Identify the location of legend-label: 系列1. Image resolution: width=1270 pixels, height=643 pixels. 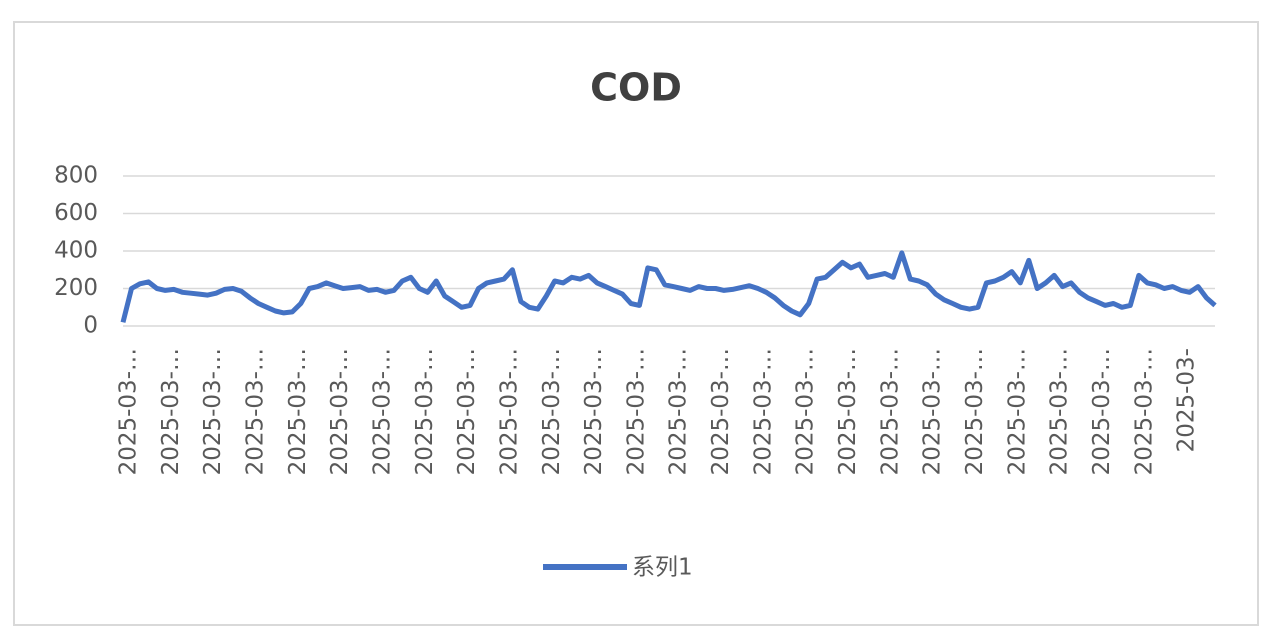
(662, 568).